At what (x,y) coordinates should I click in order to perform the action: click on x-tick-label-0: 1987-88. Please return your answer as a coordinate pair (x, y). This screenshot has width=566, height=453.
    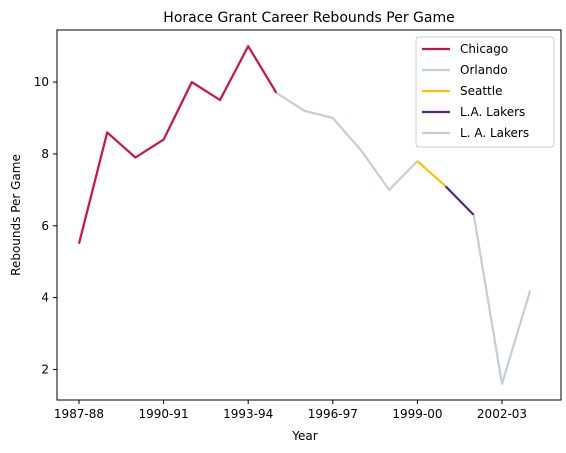
    Looking at the image, I should click on (79, 414).